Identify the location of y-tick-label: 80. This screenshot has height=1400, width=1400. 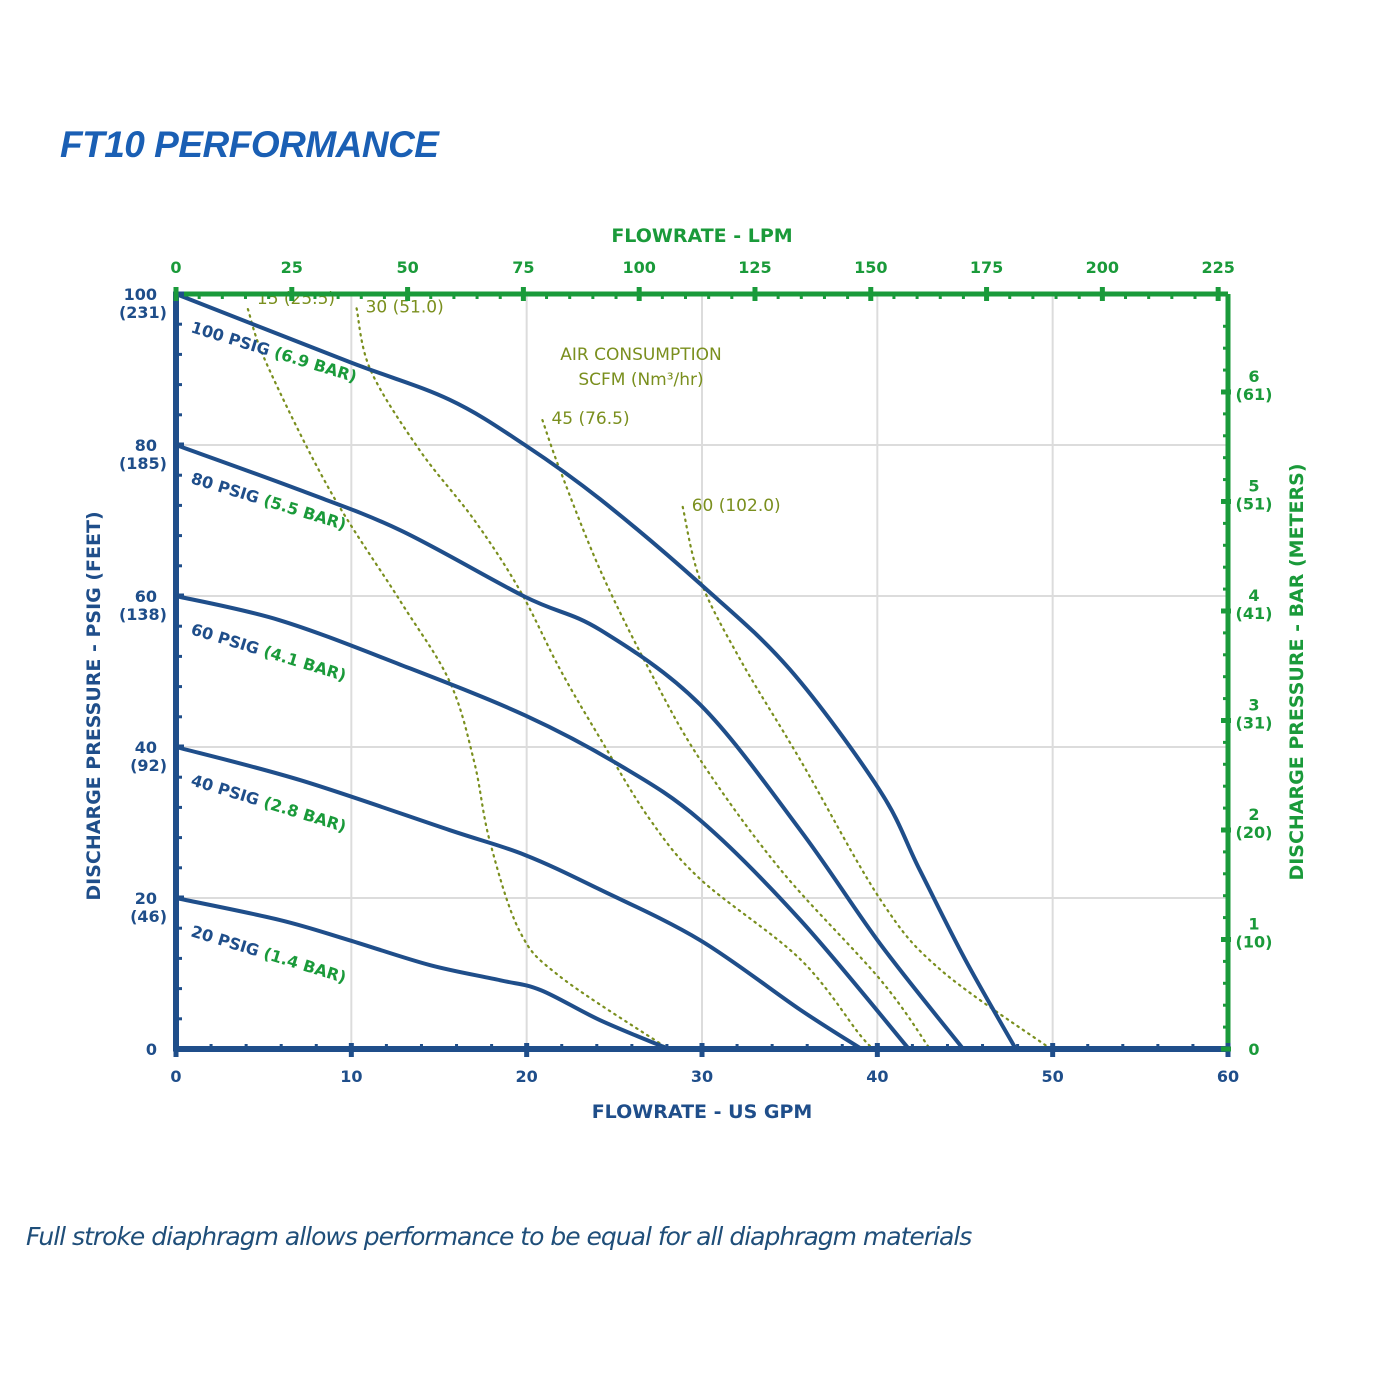
(146, 445).